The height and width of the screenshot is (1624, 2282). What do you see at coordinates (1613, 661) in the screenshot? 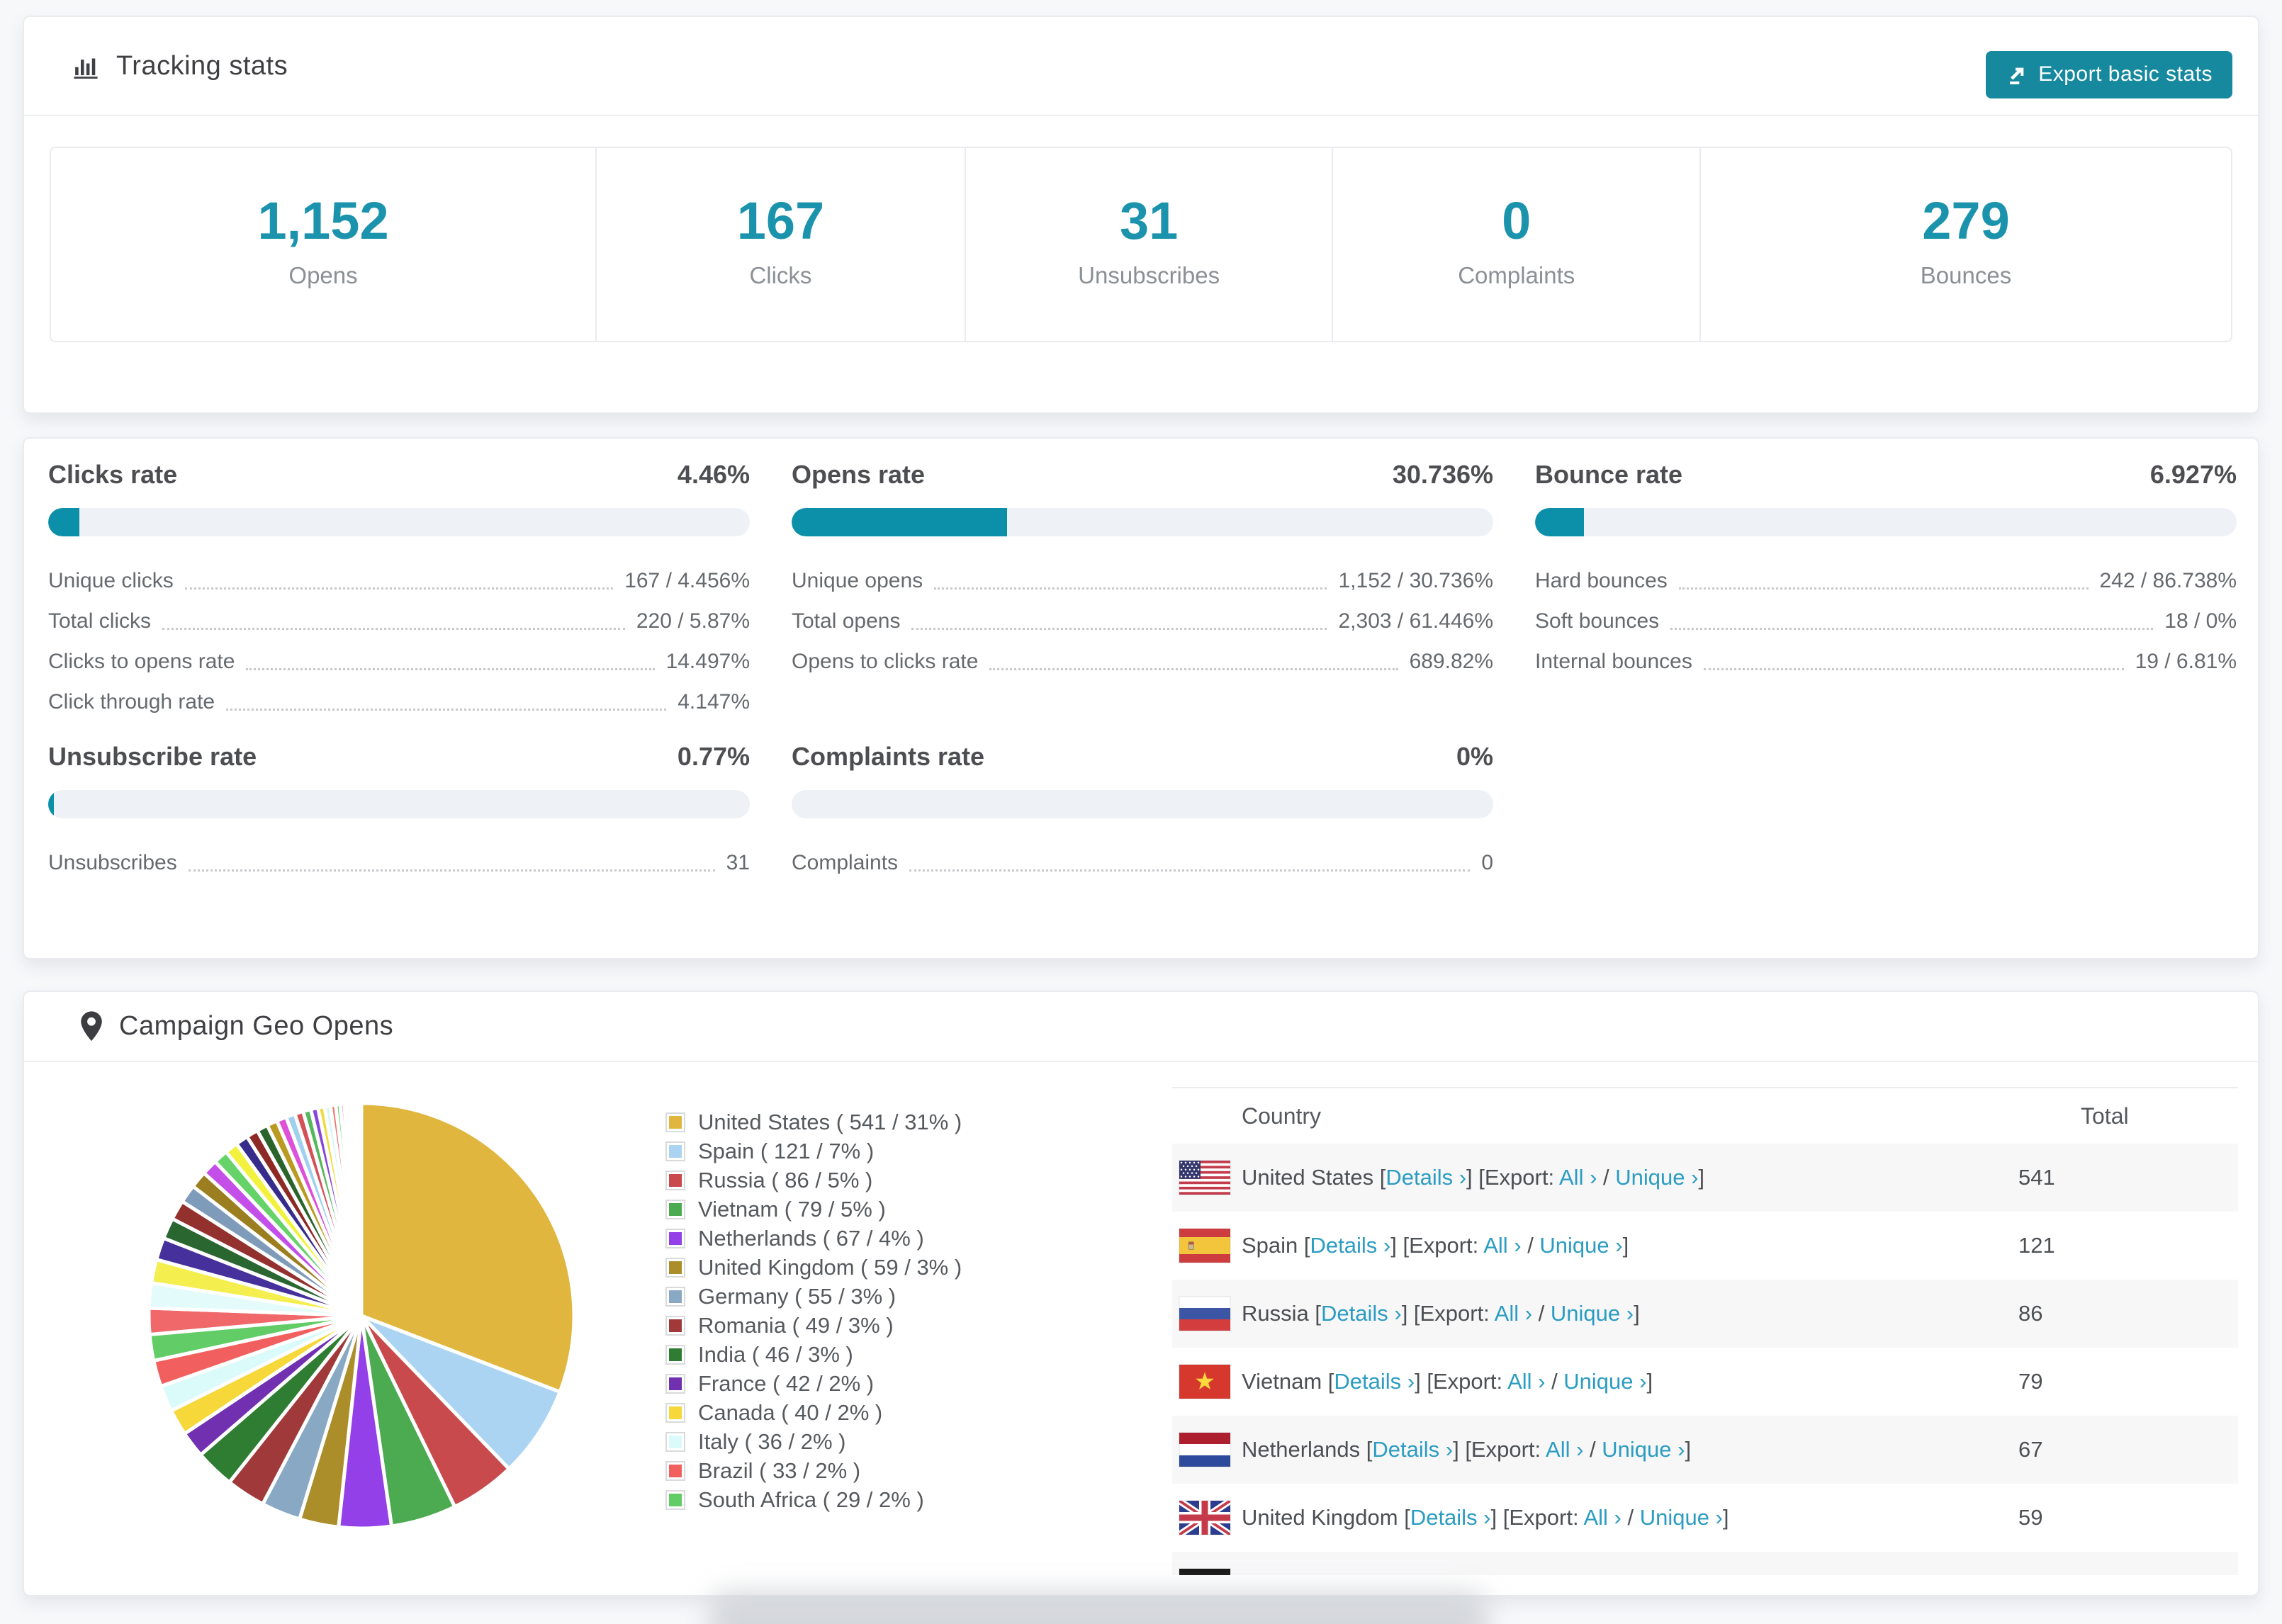
I see `rate-detail-label: Internal bounces` at bounding box center [1613, 661].